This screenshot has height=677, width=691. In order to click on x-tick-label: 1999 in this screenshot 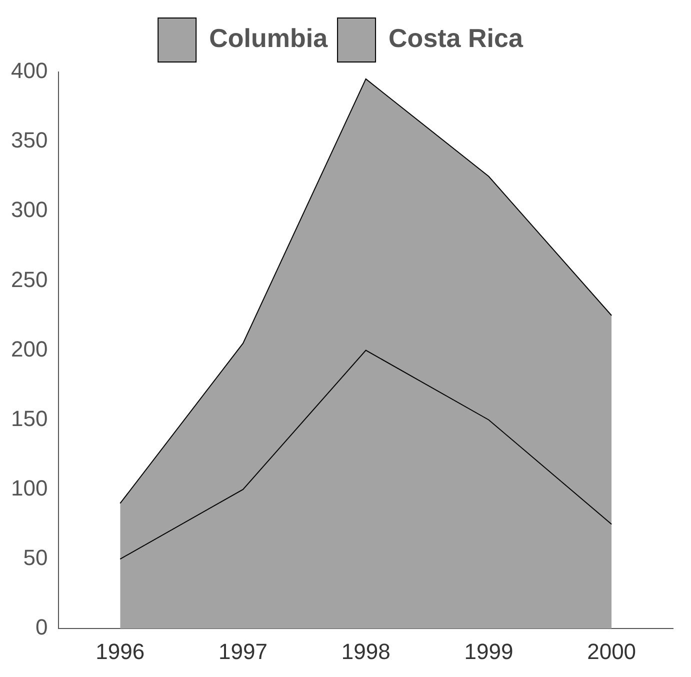, I will do `click(489, 651)`.